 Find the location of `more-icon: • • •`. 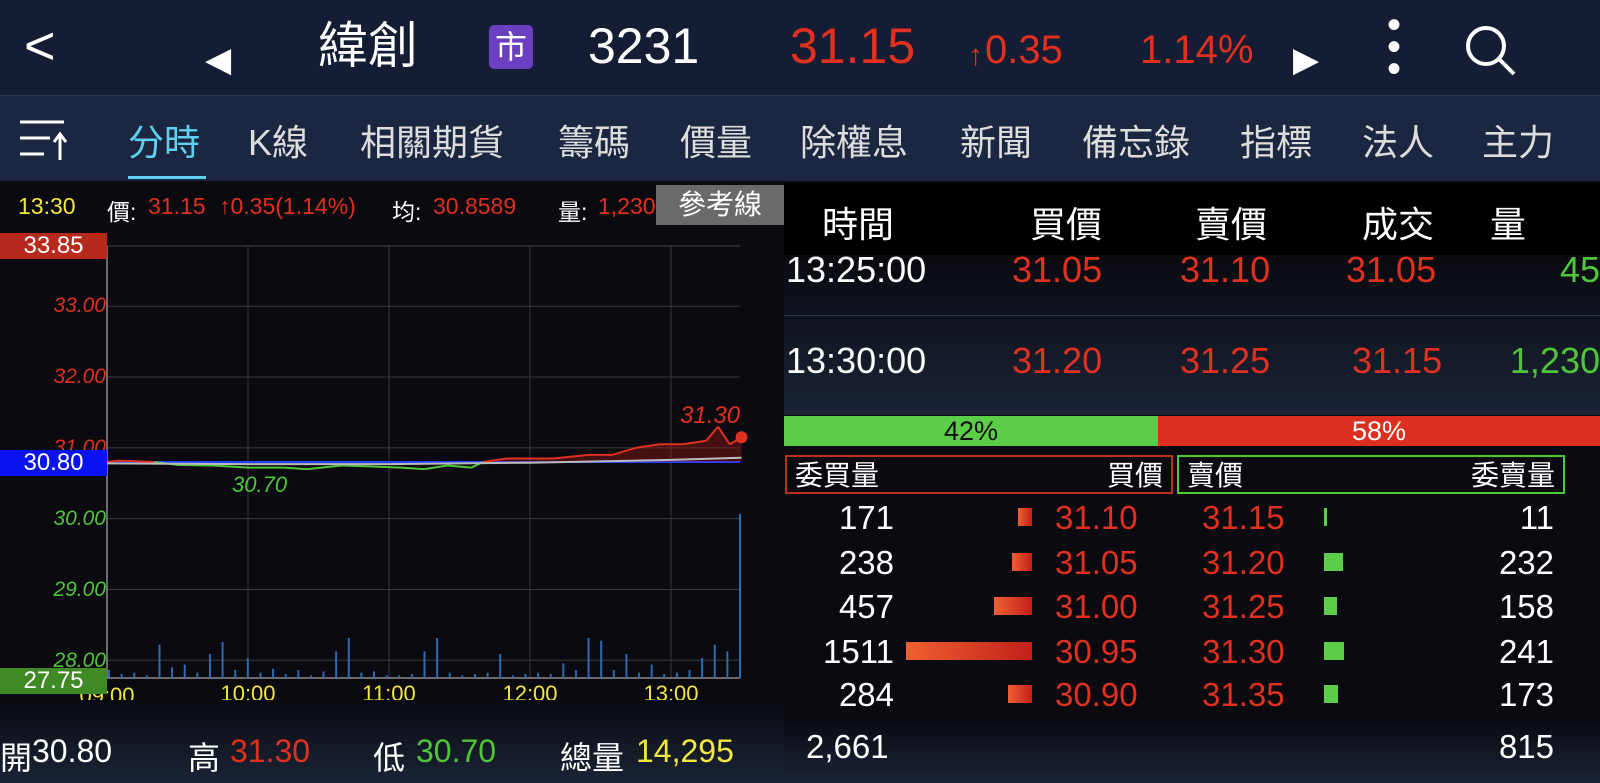

more-icon: • • • is located at coordinates (1393, 47).